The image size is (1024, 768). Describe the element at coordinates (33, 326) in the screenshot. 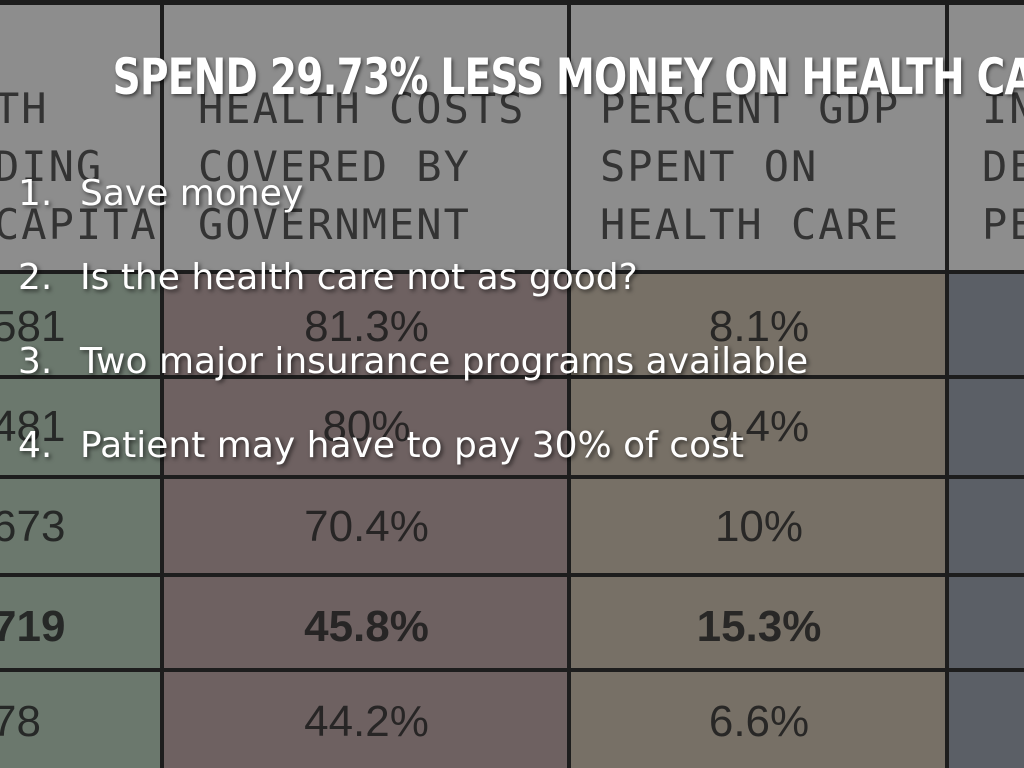

I see `table-cell: 581` at that location.